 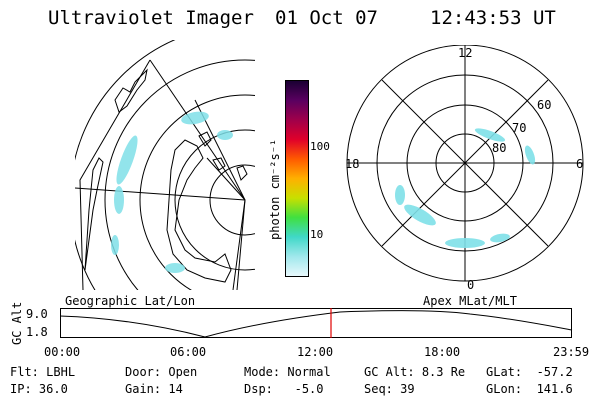 What do you see at coordinates (415, 372) in the screenshot?
I see `status-gc-alt: GC Alt: 8.3 Re` at bounding box center [415, 372].